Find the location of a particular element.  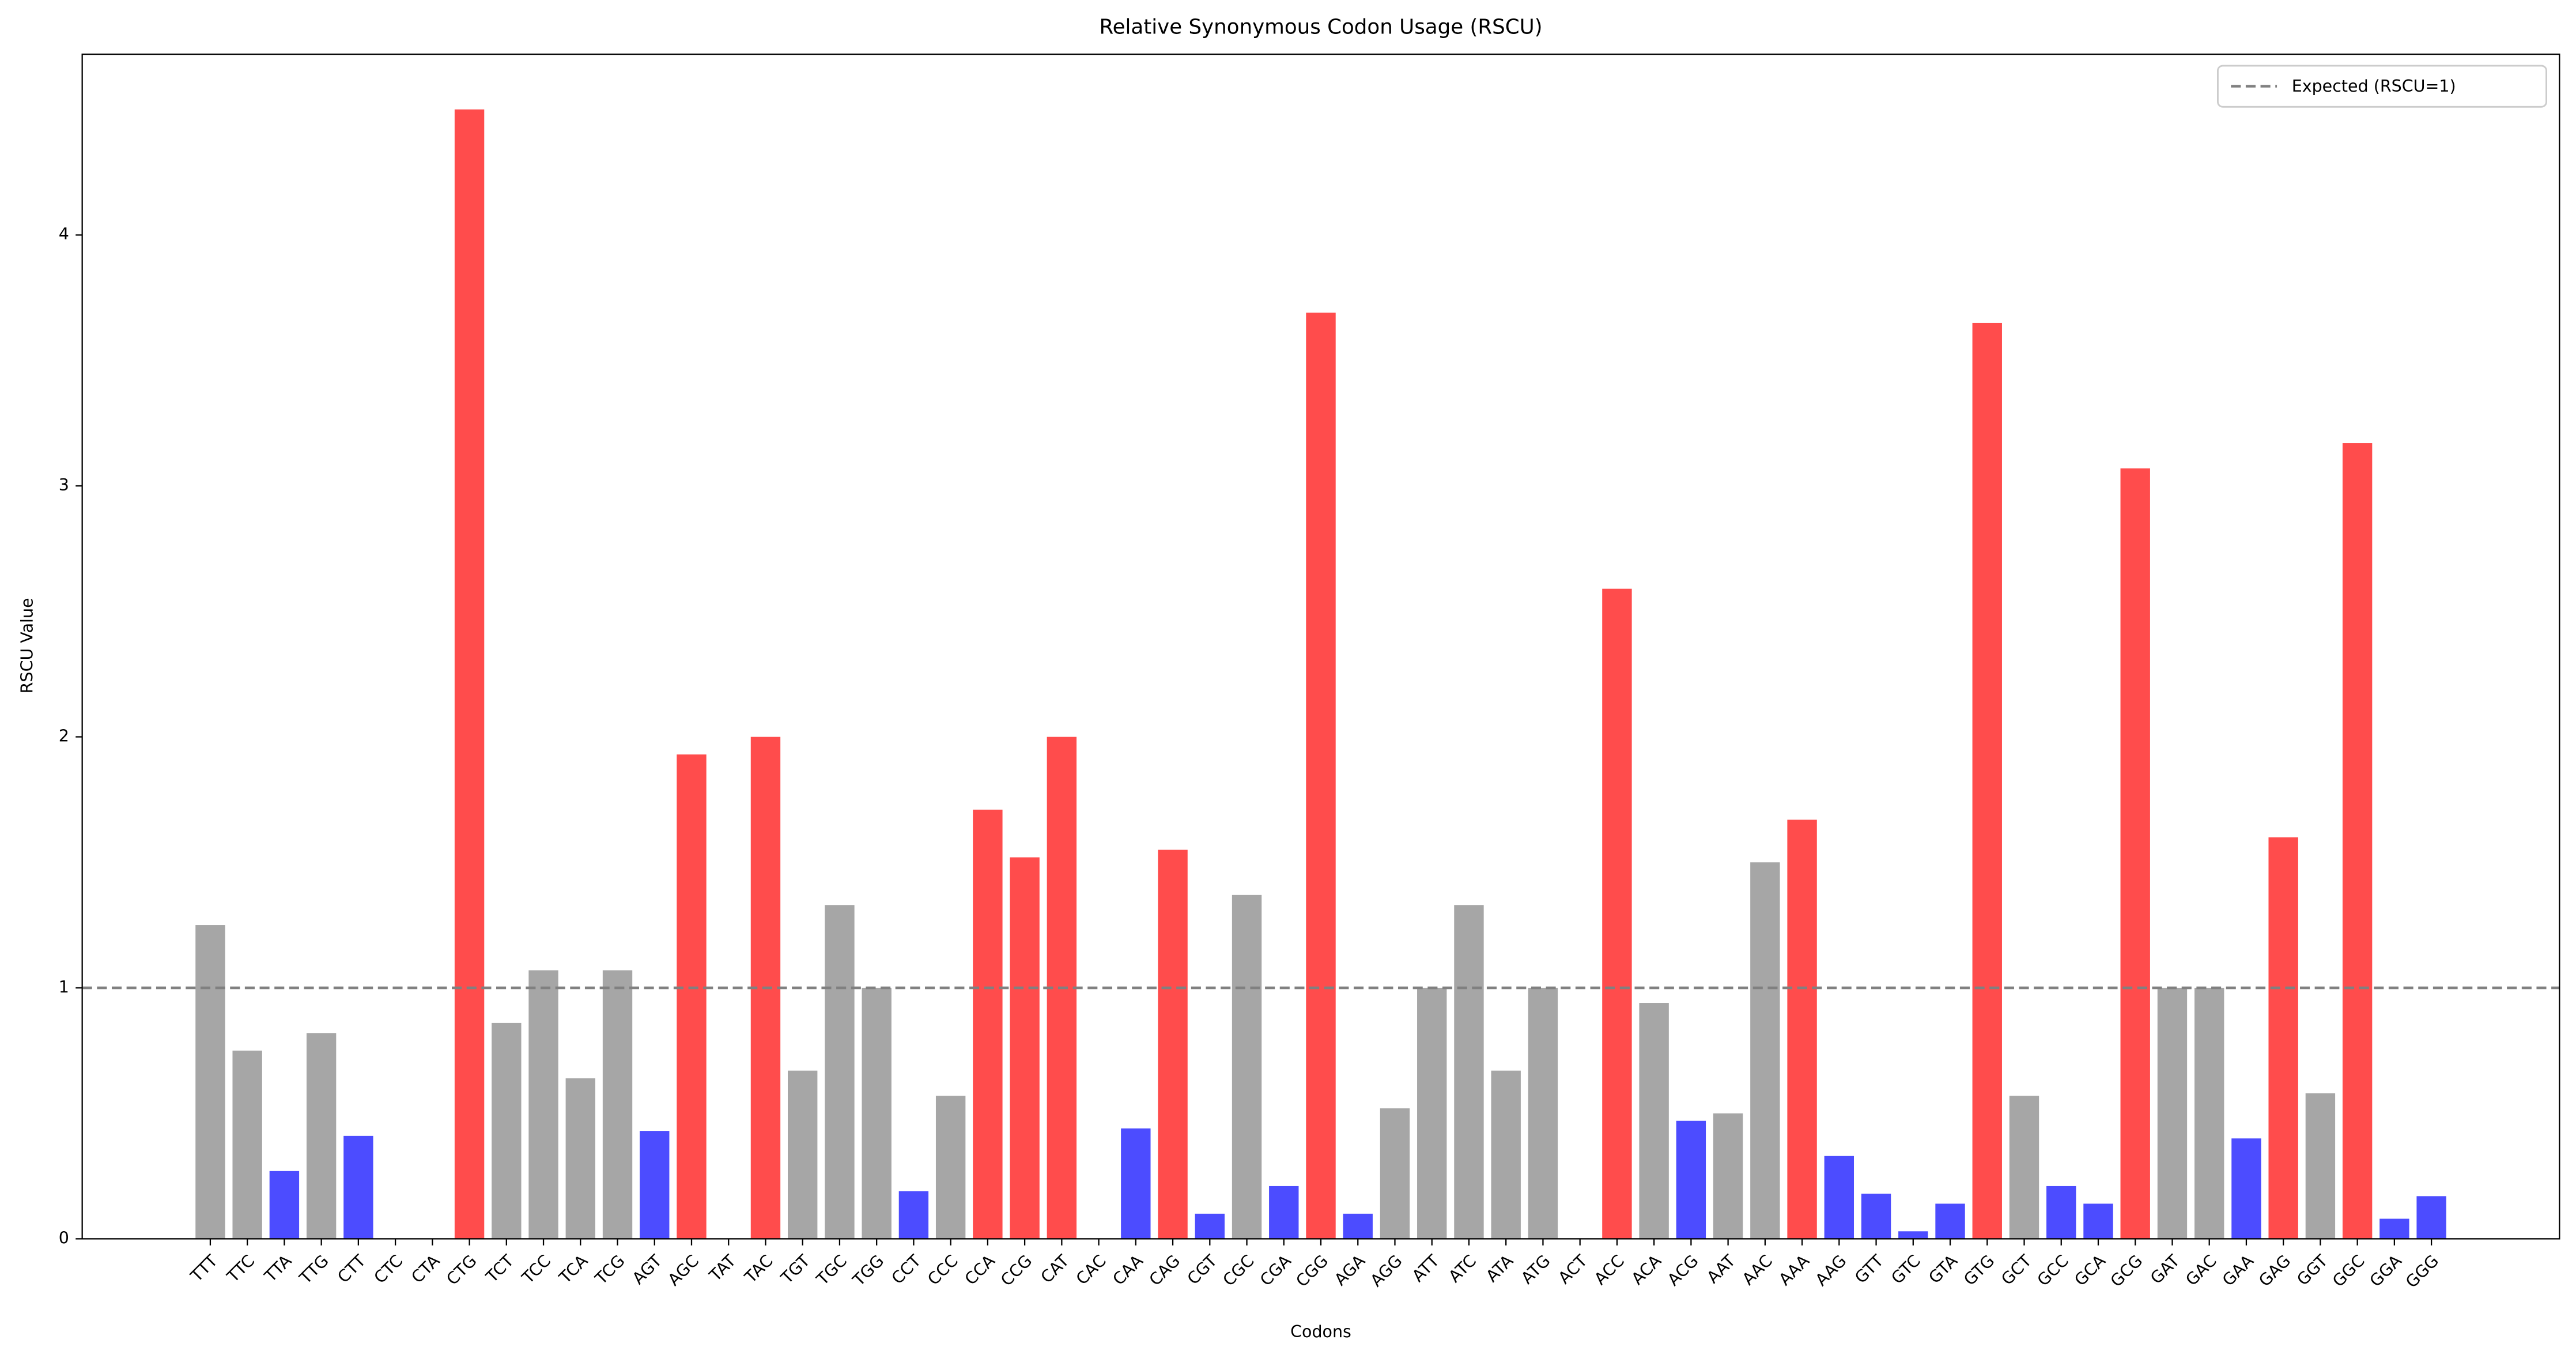

y-axis-label: RSCU Value is located at coordinates (27, 645).